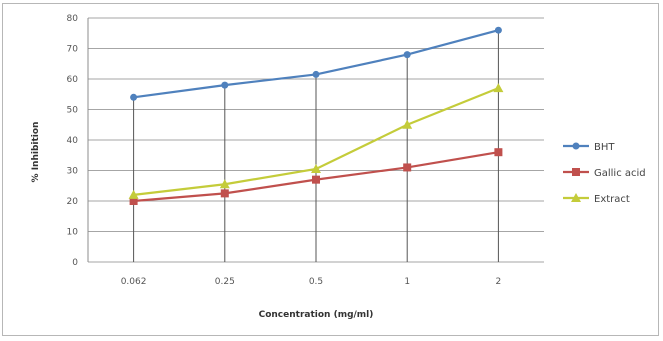 The height and width of the screenshot is (341, 663). I want to click on legend-item: BHT, so click(589, 147).